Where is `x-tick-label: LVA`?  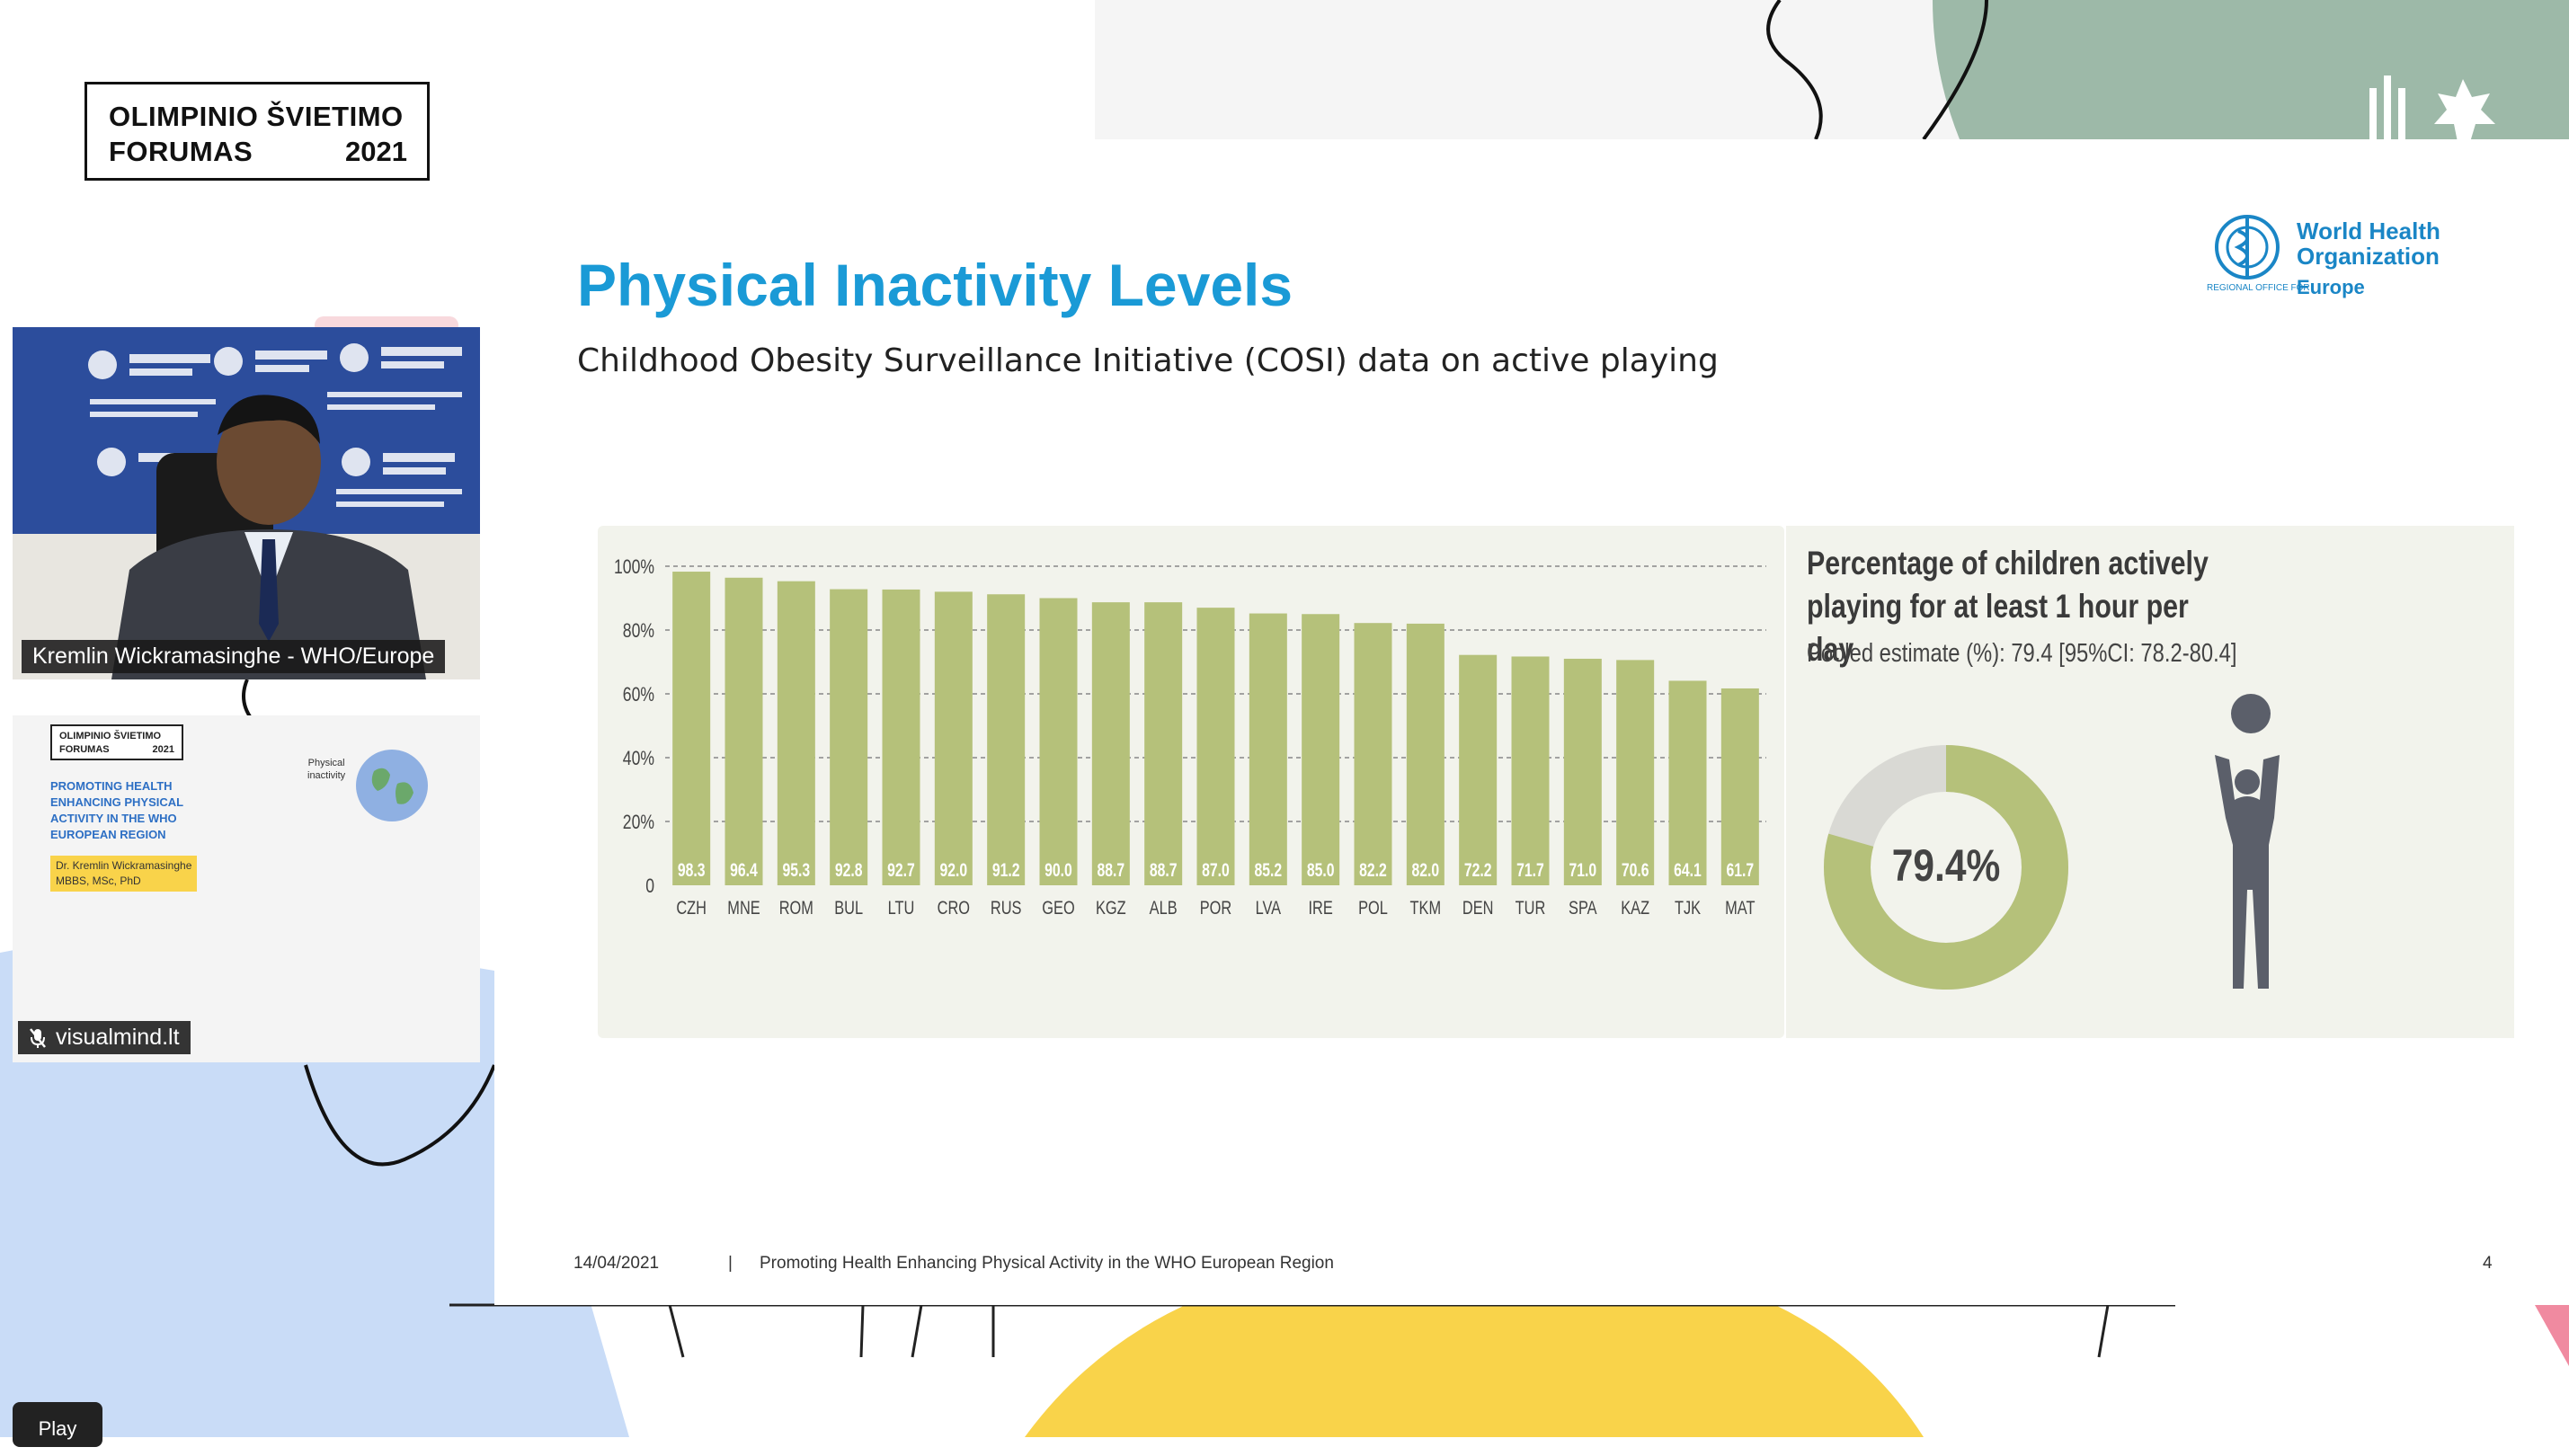 x-tick-label: LVA is located at coordinates (1269, 907).